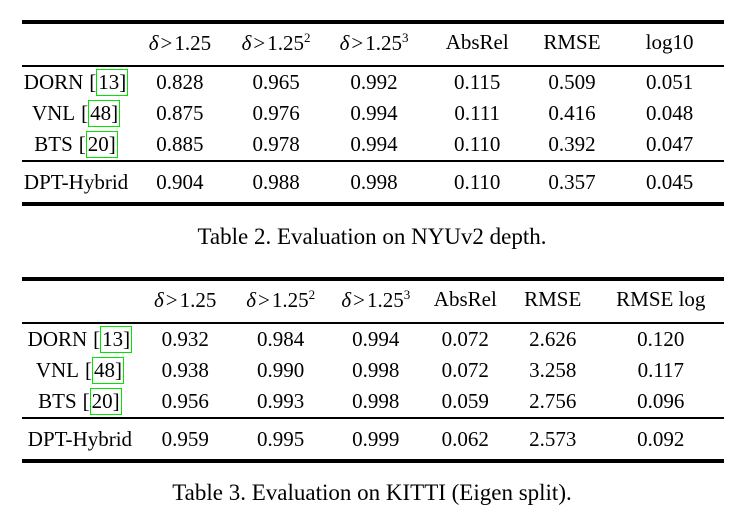  I want to click on exponent: 3, so click(407, 294).